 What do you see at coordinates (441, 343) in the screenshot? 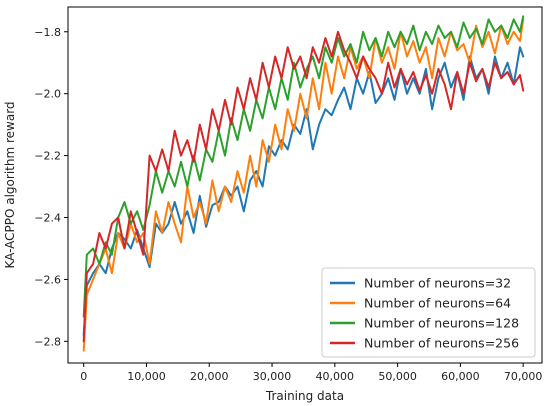
I see `legend-label-3: Number of neurons=256` at bounding box center [441, 343].